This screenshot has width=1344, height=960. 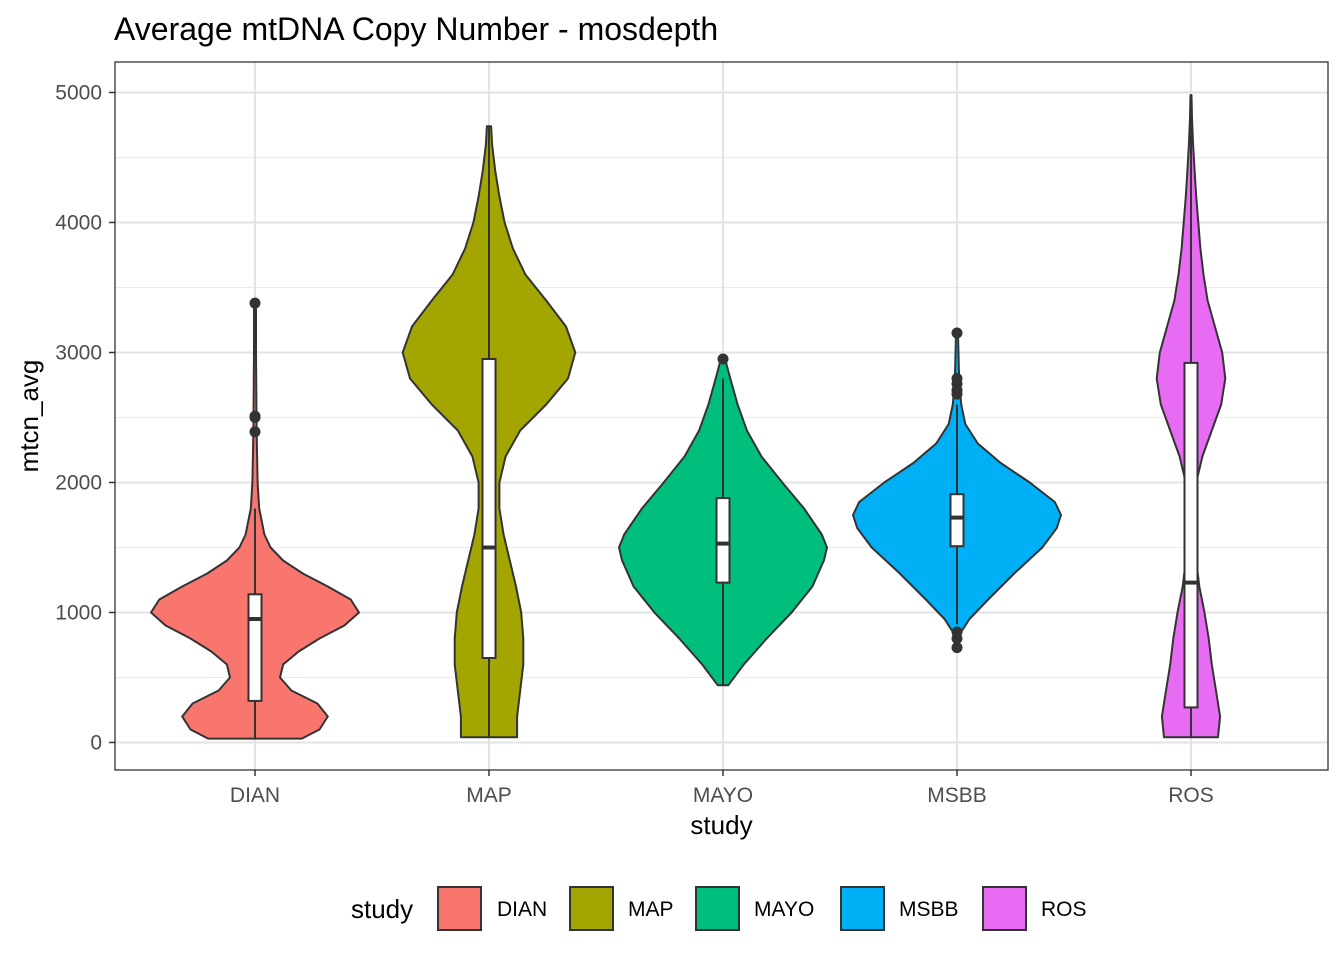 What do you see at coordinates (489, 795) in the screenshot?
I see `x-tick-label: MAP` at bounding box center [489, 795].